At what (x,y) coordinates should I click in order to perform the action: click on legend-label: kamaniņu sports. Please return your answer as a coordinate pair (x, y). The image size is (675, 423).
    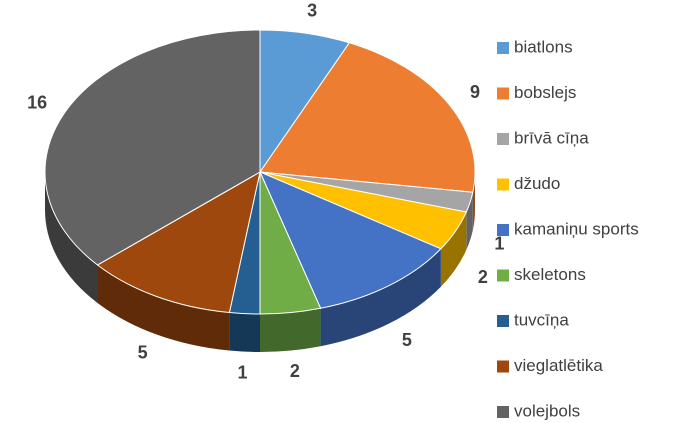
    Looking at the image, I should click on (576, 228).